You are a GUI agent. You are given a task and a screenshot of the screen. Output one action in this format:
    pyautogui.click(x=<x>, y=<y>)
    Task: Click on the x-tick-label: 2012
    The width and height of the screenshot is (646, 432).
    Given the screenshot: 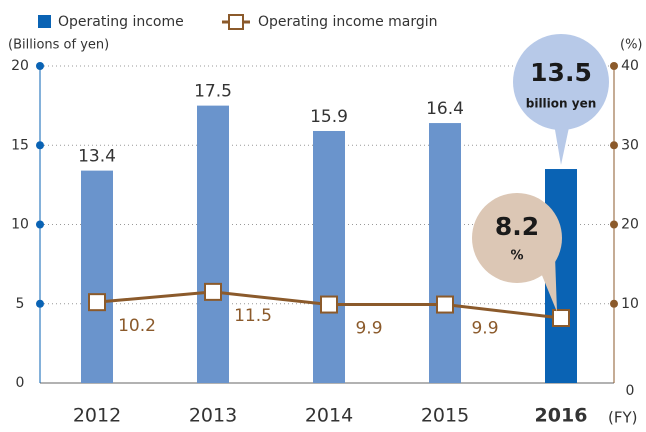 What is the action you would take?
    pyautogui.click(x=97, y=416)
    